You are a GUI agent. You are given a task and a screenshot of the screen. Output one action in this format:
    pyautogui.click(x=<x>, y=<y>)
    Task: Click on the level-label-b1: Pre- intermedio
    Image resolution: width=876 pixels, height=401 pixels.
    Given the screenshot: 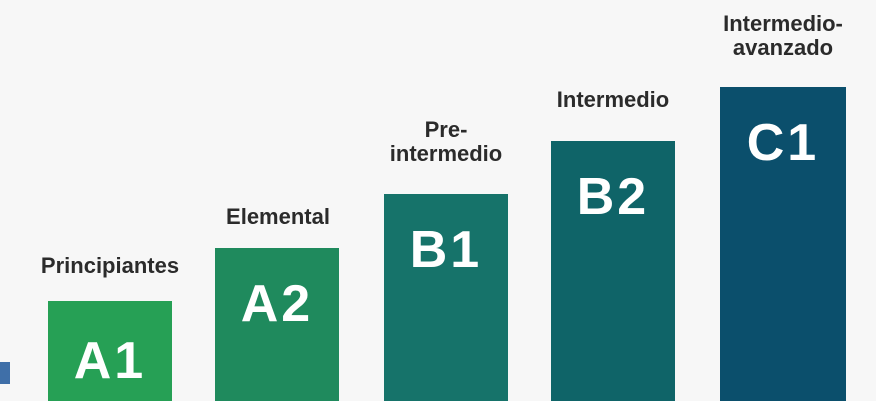 What is the action you would take?
    pyautogui.click(x=446, y=142)
    